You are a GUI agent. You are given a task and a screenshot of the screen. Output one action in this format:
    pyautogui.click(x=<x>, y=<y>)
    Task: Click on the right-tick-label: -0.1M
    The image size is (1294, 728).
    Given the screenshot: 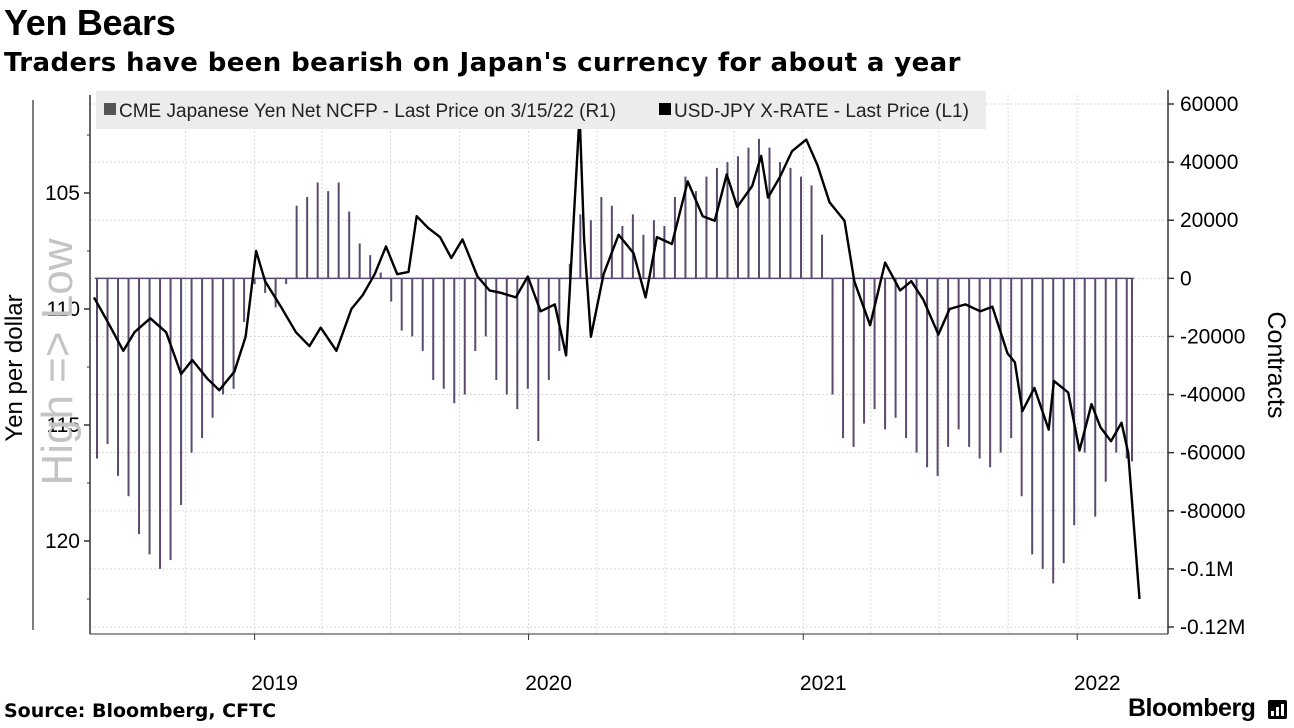 What is the action you would take?
    pyautogui.click(x=1207, y=569)
    